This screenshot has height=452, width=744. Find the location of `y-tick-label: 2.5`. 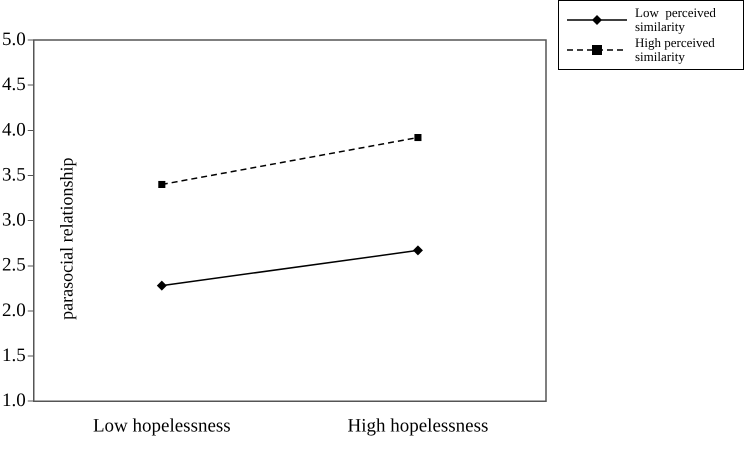

y-tick-label: 2.5 is located at coordinates (14, 265).